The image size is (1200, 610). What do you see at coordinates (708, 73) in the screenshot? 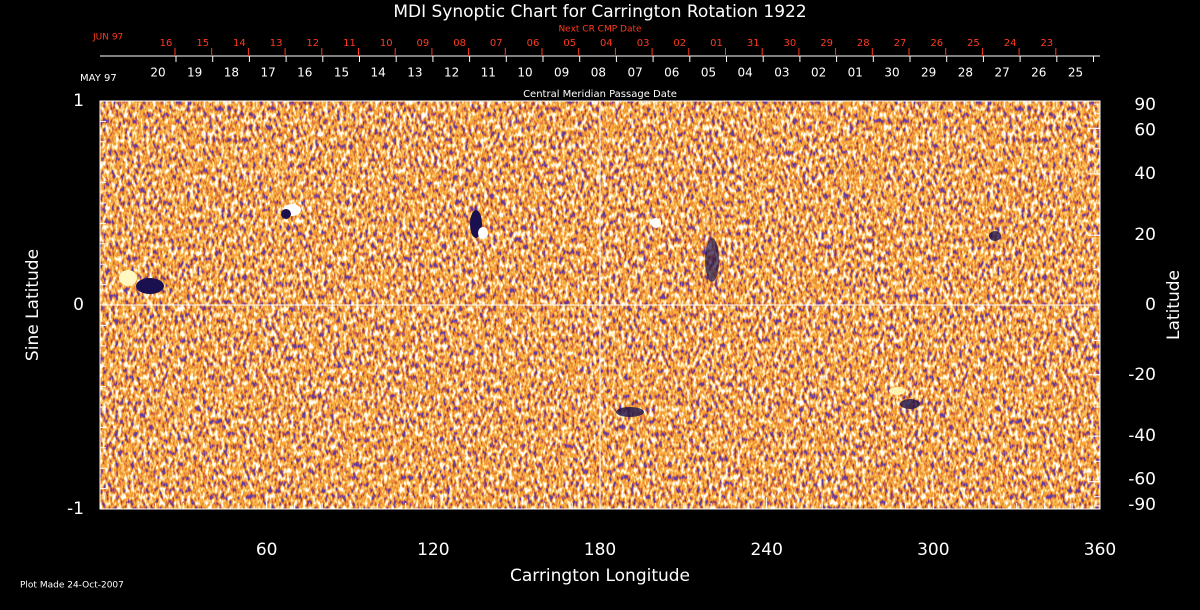
I see `cmp-date: 05` at bounding box center [708, 73].